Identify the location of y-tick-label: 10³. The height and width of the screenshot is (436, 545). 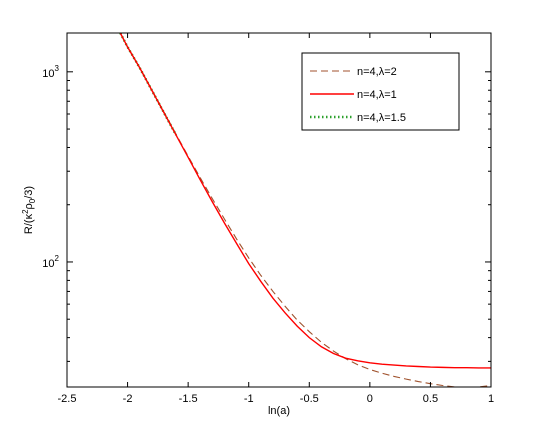
(50, 72).